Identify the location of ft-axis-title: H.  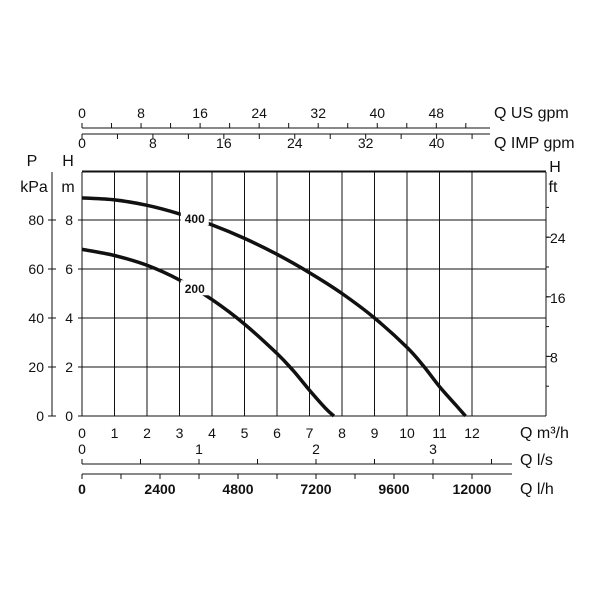
(555, 167).